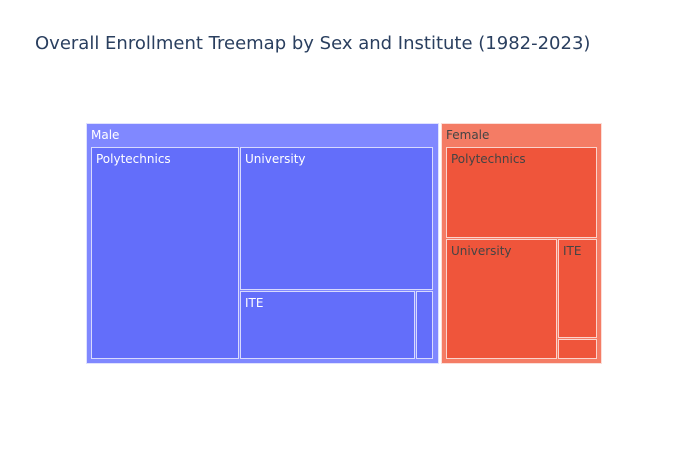  Describe the element at coordinates (327, 325) in the screenshot. I see `treemap-node-male-ite: ITE` at that location.